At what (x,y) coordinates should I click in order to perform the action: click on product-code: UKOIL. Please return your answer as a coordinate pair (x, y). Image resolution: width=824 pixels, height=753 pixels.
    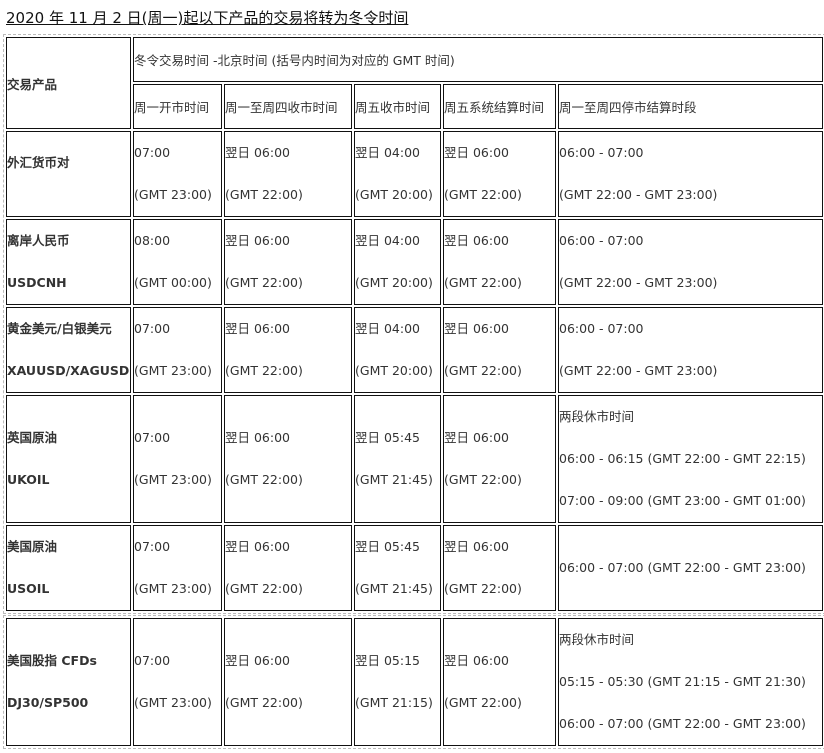
    Looking at the image, I should click on (28, 479).